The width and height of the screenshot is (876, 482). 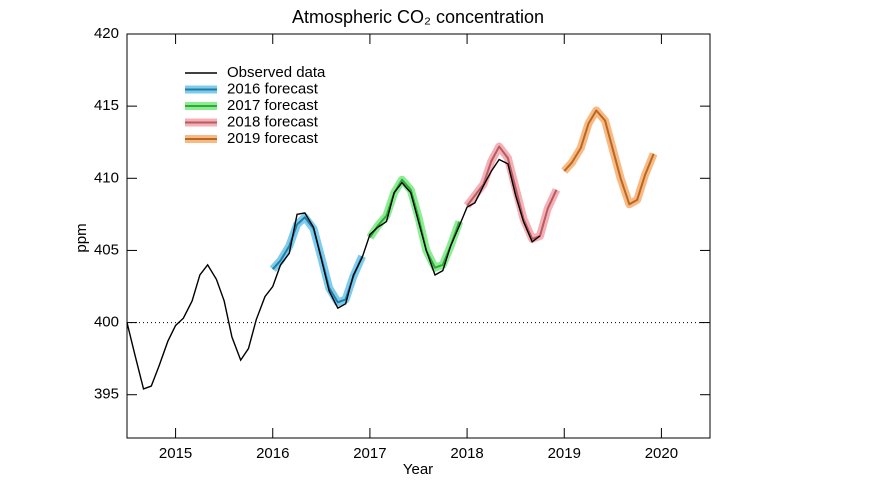 I want to click on x-tick-label: 2017, so click(x=369, y=453).